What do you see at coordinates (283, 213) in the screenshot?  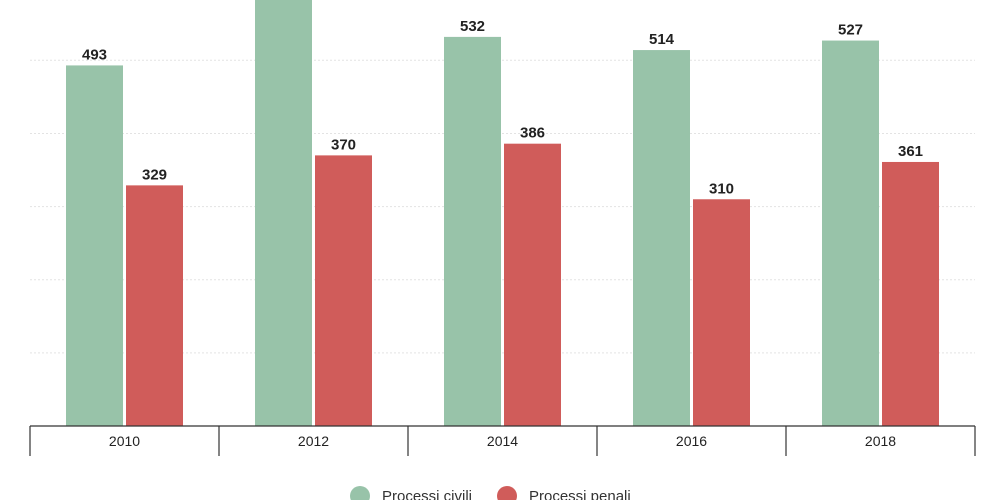 I see `bar-civili-2012` at bounding box center [283, 213].